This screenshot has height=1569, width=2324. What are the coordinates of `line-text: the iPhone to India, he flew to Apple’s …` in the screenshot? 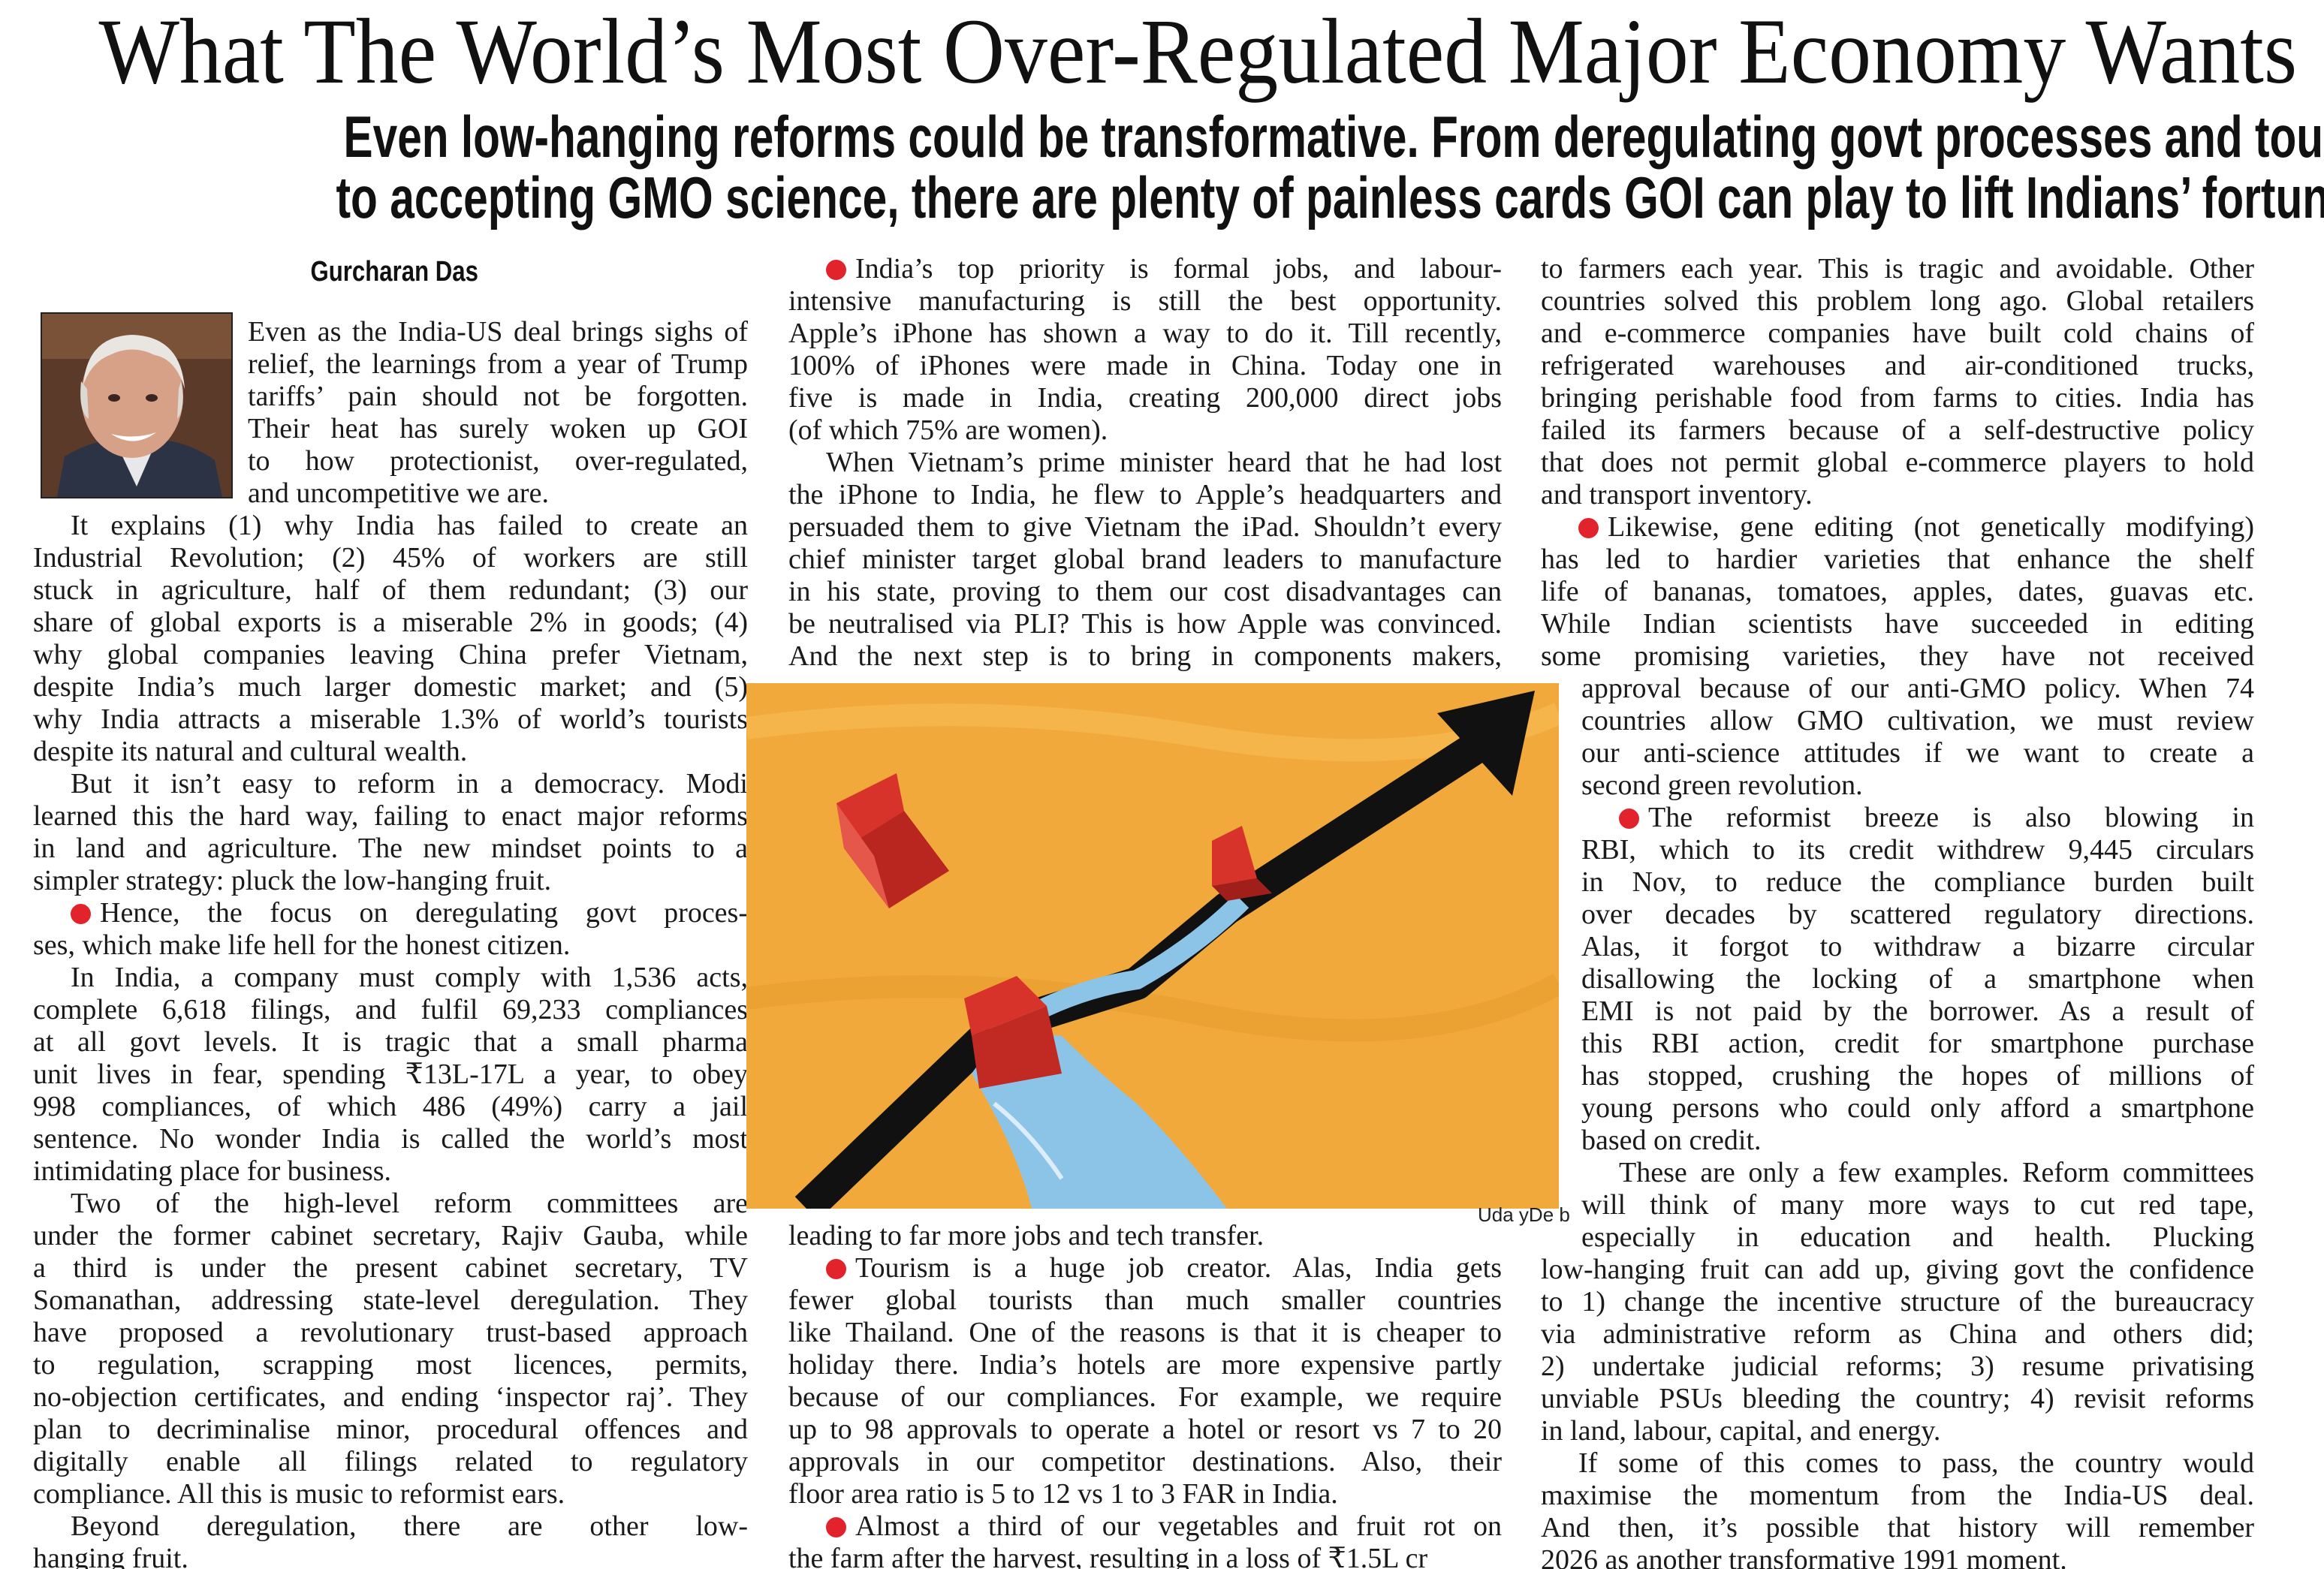 It's located at (1145, 494).